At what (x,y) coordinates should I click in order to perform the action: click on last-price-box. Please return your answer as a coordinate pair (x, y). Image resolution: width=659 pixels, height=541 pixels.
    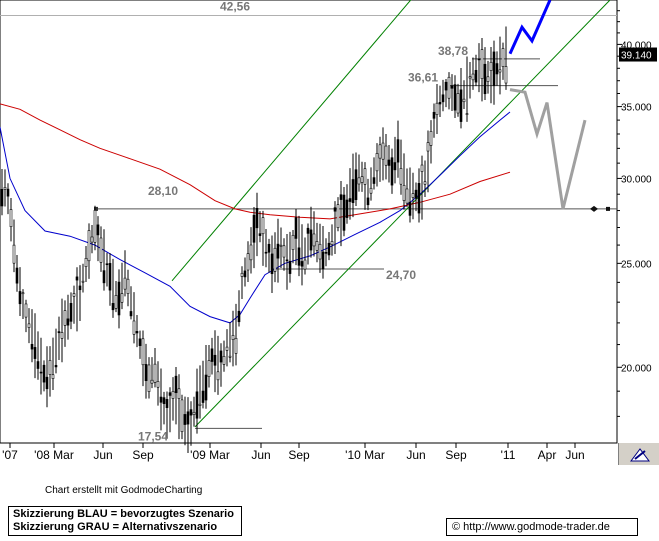
    Looking at the image, I should click on (638, 54).